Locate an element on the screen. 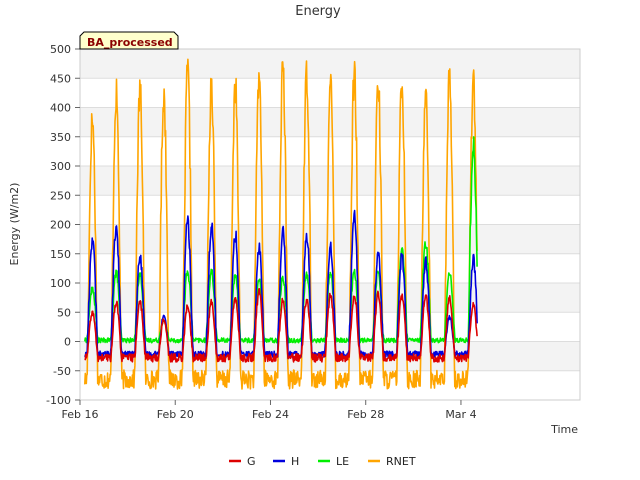  legend-label: H is located at coordinates (295, 461).